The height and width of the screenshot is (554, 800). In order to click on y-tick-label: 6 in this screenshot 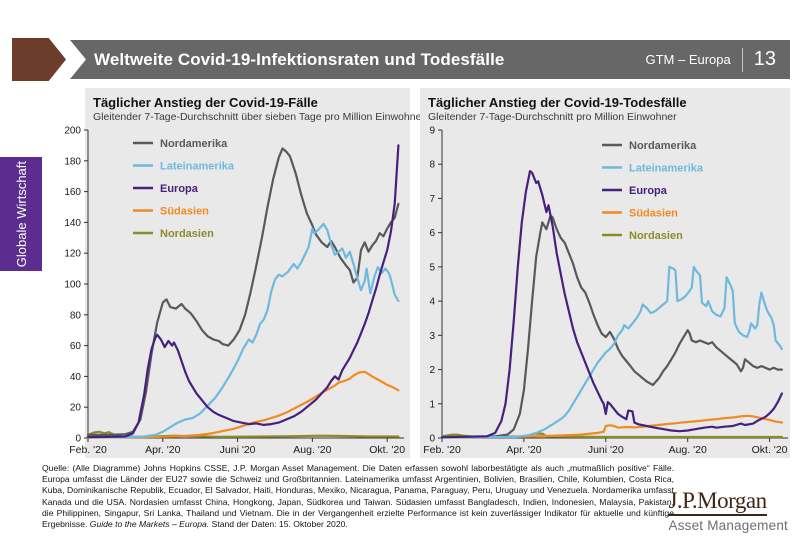, I will do `click(432, 233)`.